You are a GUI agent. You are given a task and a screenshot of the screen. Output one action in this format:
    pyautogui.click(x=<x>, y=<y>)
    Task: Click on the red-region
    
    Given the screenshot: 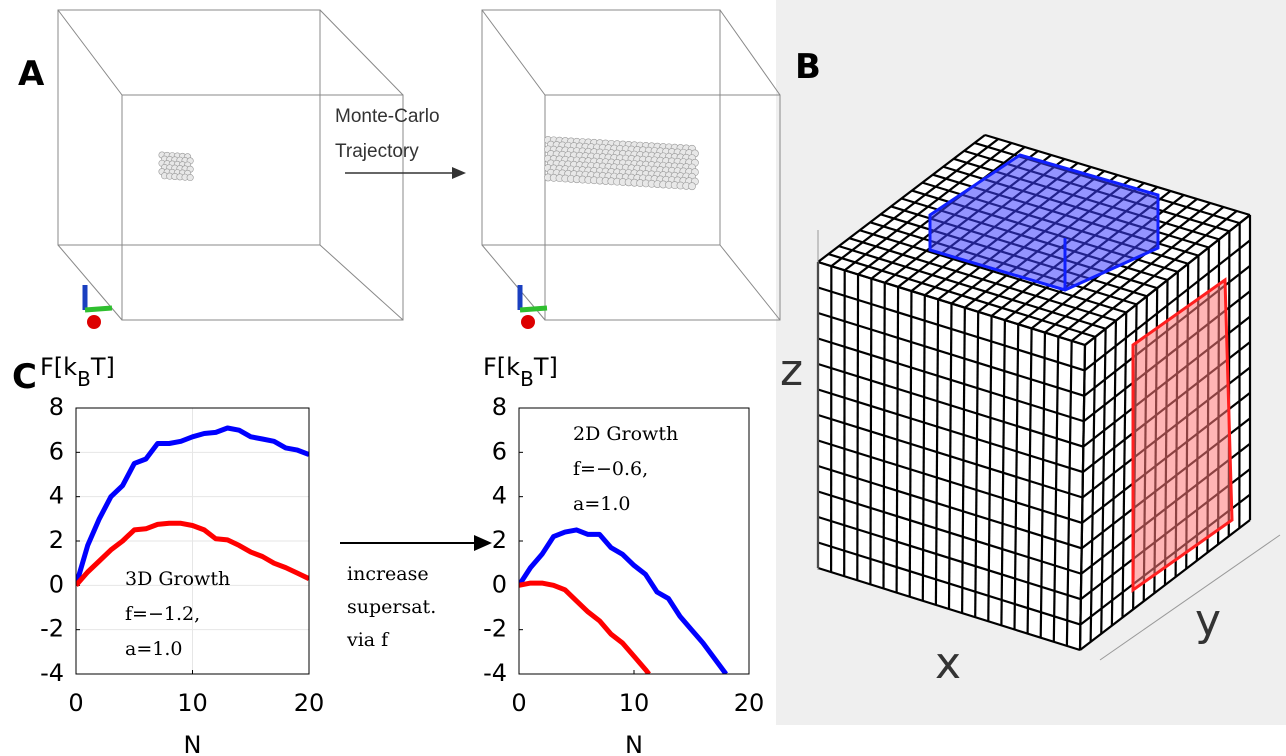 What is the action you would take?
    pyautogui.click(x=1182, y=435)
    